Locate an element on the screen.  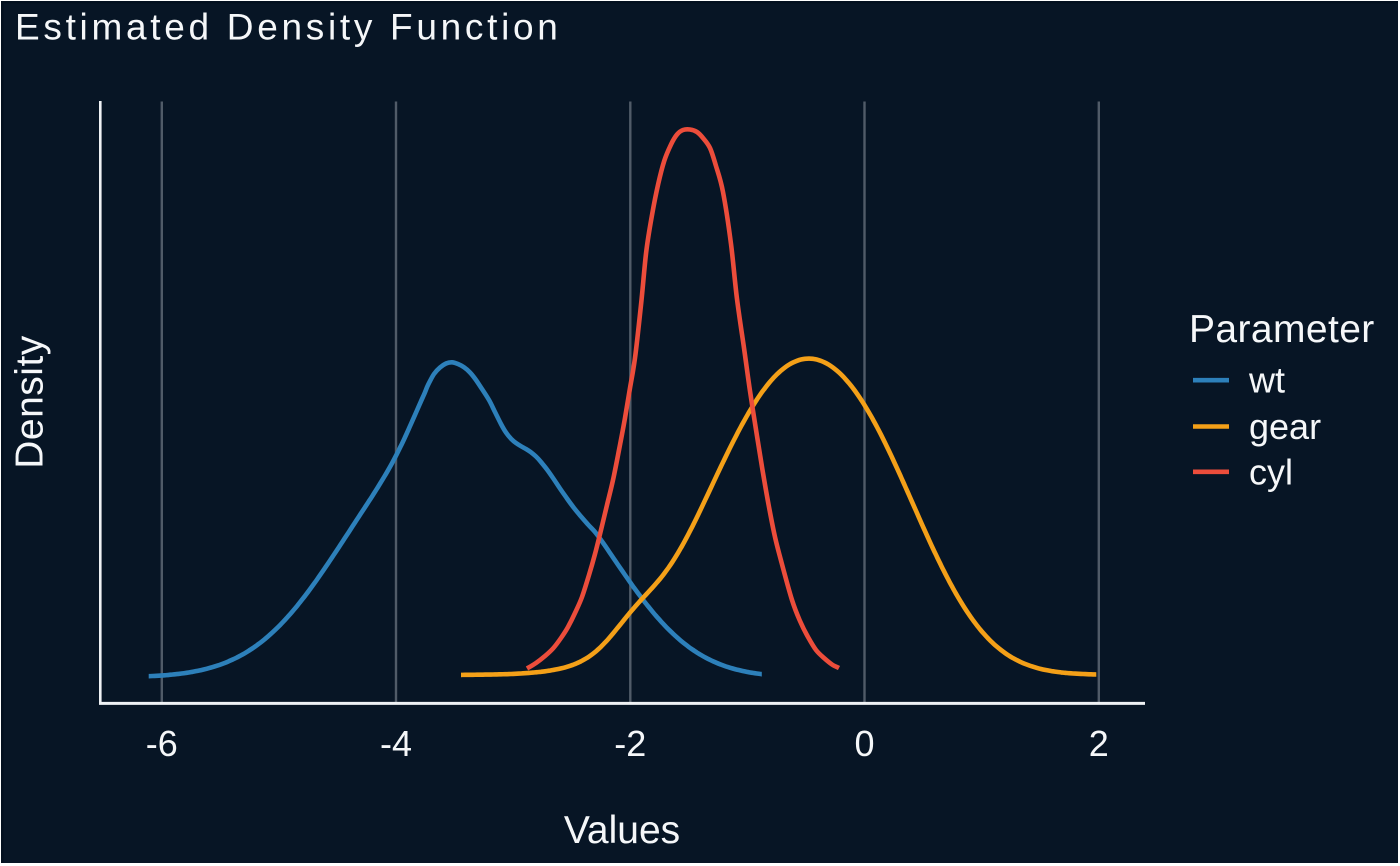
svg-text: wt is located at coordinates (1266, 380).